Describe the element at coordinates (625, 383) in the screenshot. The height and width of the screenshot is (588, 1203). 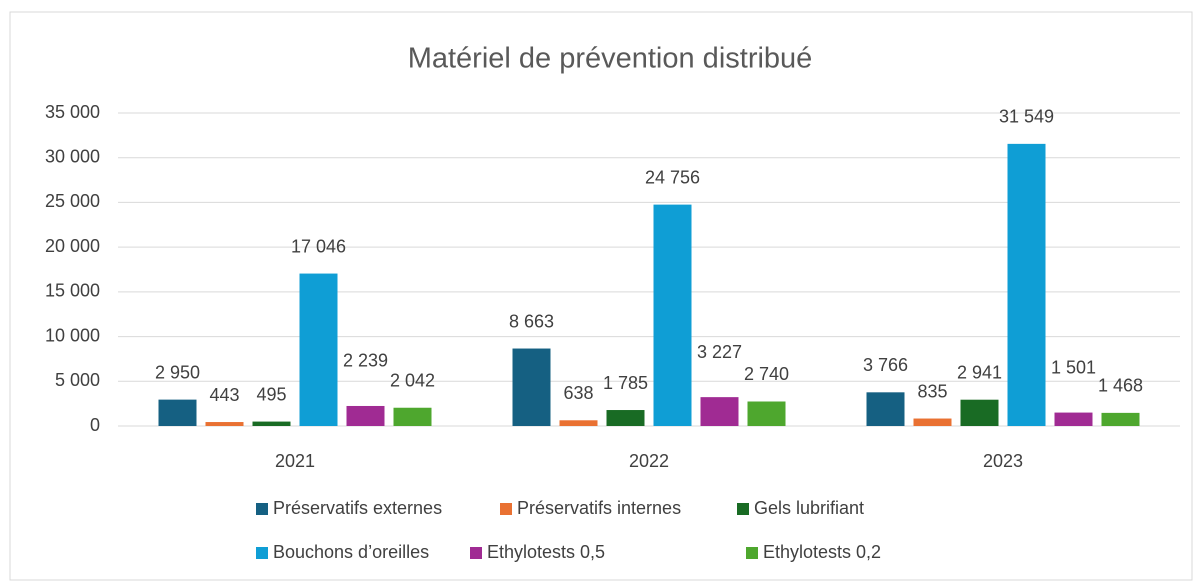
I see `data-label: 1 785` at that location.